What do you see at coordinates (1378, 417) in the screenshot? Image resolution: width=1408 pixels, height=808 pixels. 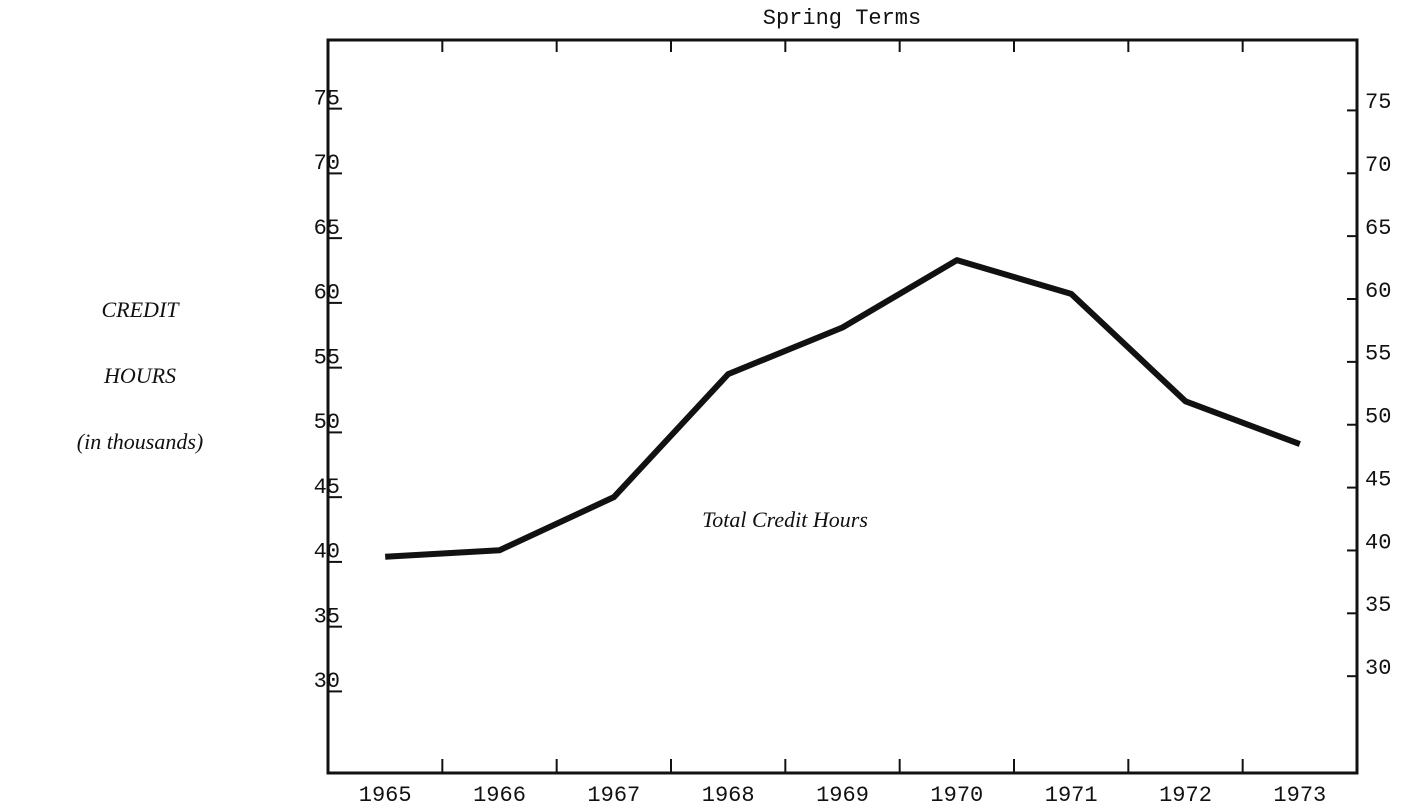 I see `y2-tick-label: 50` at bounding box center [1378, 417].